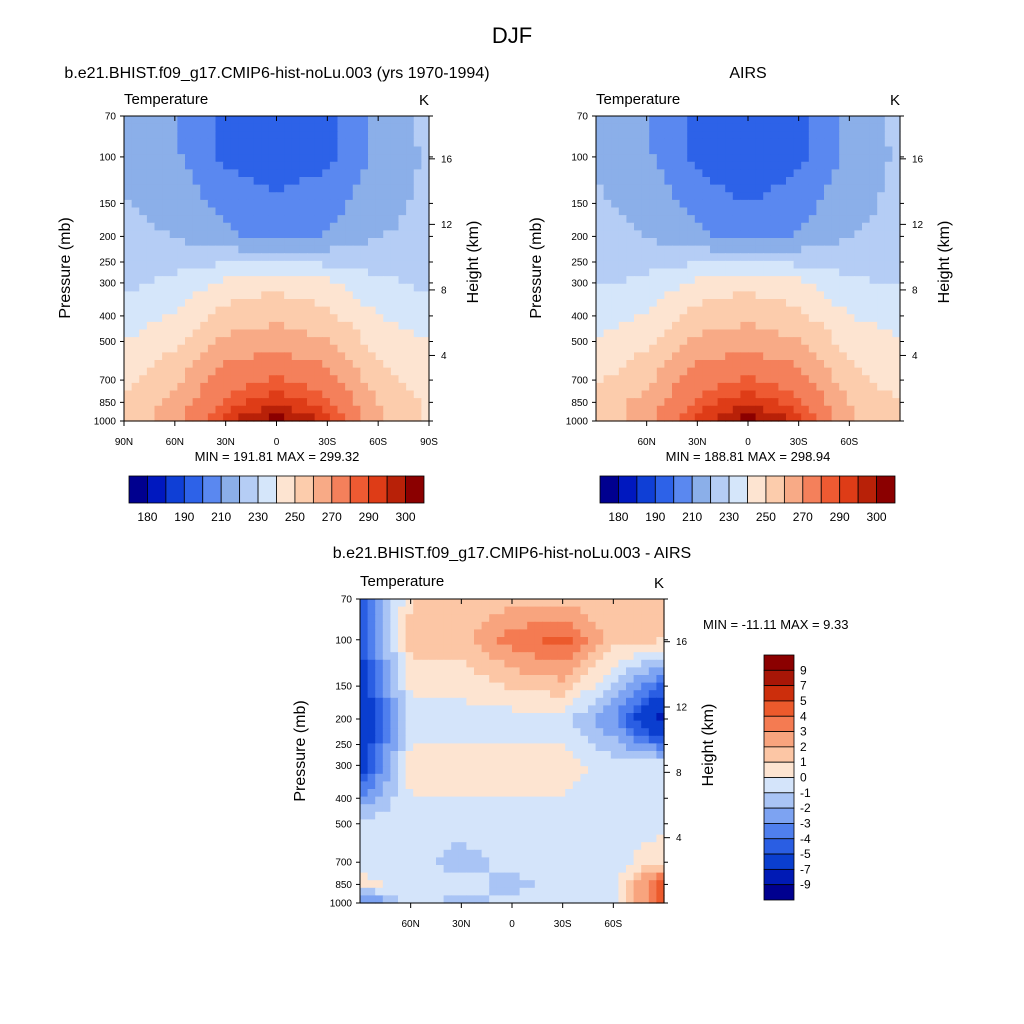  What do you see at coordinates (276, 499) in the screenshot?
I see `panel-model-colorbar: 180 190 210 230 250 270 290 300` at bounding box center [276, 499].